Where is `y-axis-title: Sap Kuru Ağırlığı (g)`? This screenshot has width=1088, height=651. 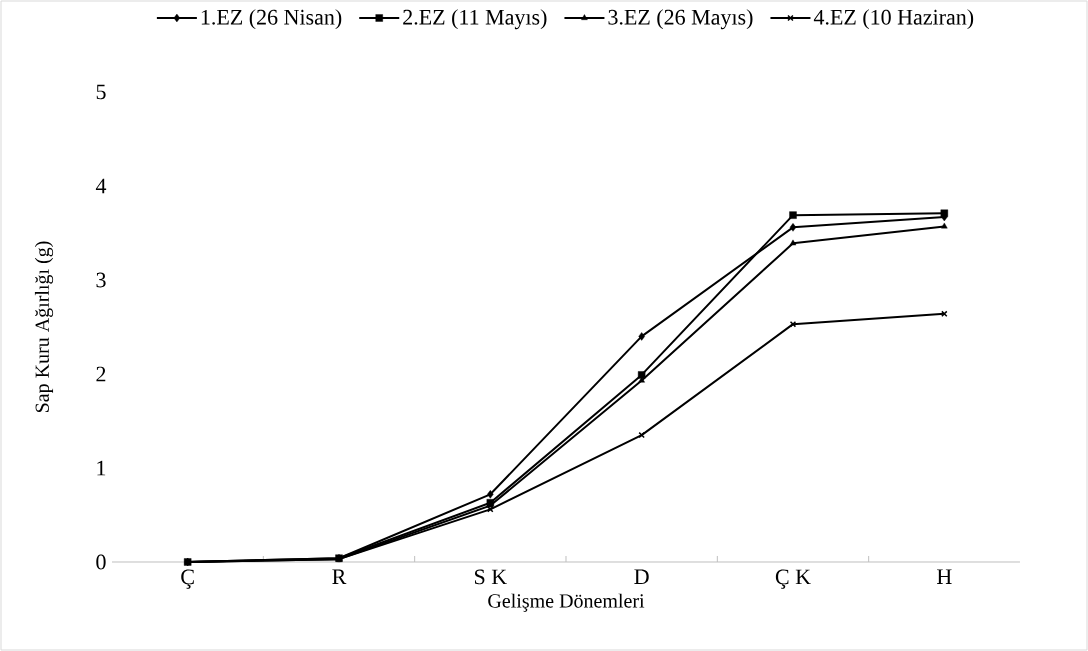 y-axis-title: Sap Kuru Ağırlığı (g) is located at coordinates (44, 327).